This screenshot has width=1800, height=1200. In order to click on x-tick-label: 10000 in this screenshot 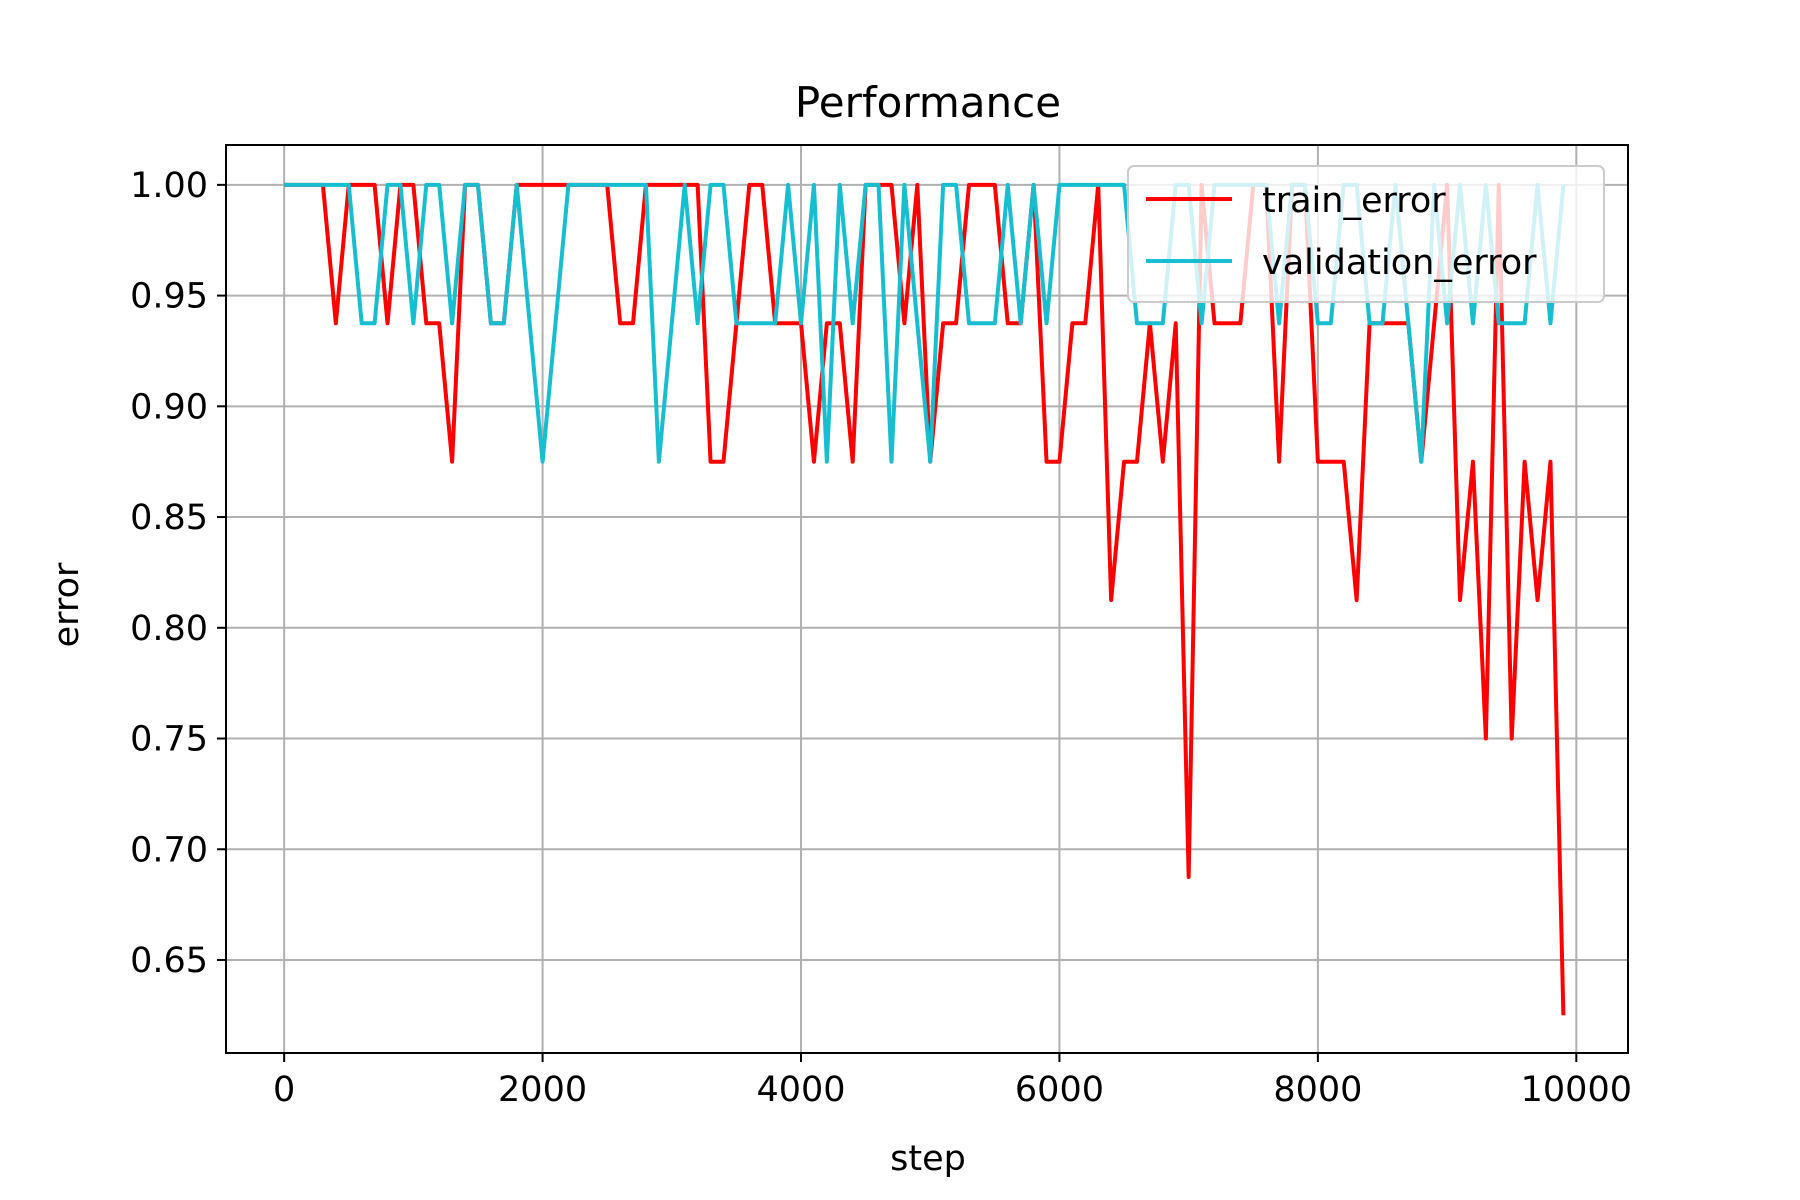, I will do `click(1576, 1090)`.